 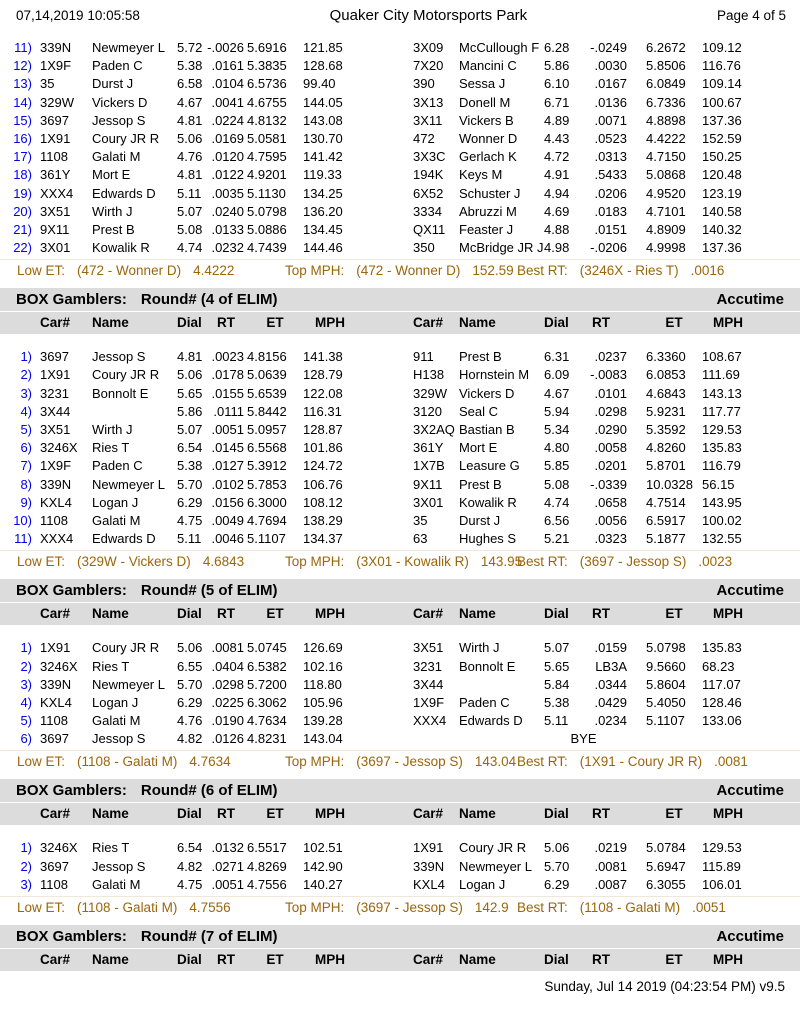 What do you see at coordinates (610, 393) in the screenshot?
I see `reaction-time: .0101` at bounding box center [610, 393].